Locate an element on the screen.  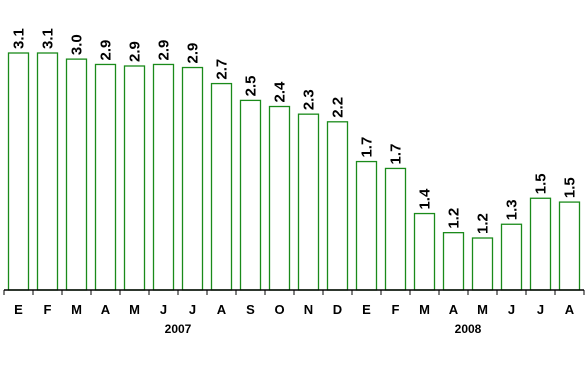
x-axis-ticks is located at coordinates (294, 292).